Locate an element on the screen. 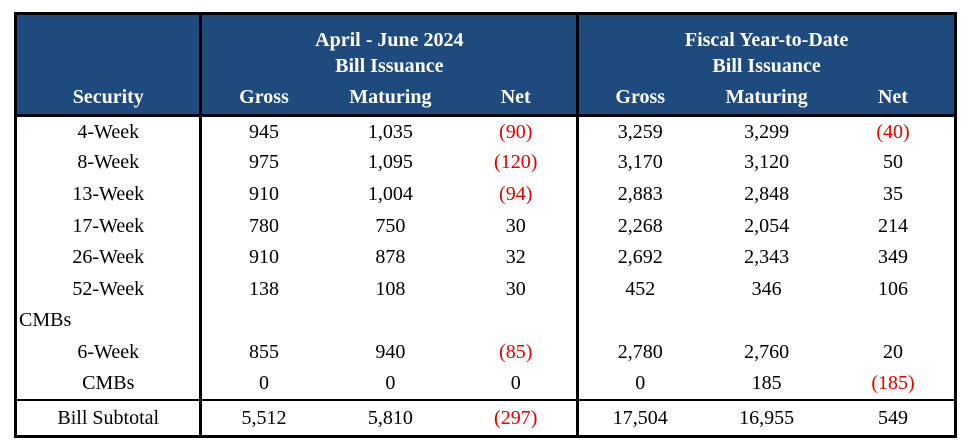 The image size is (975, 446). value-cell: 138 is located at coordinates (264, 288).